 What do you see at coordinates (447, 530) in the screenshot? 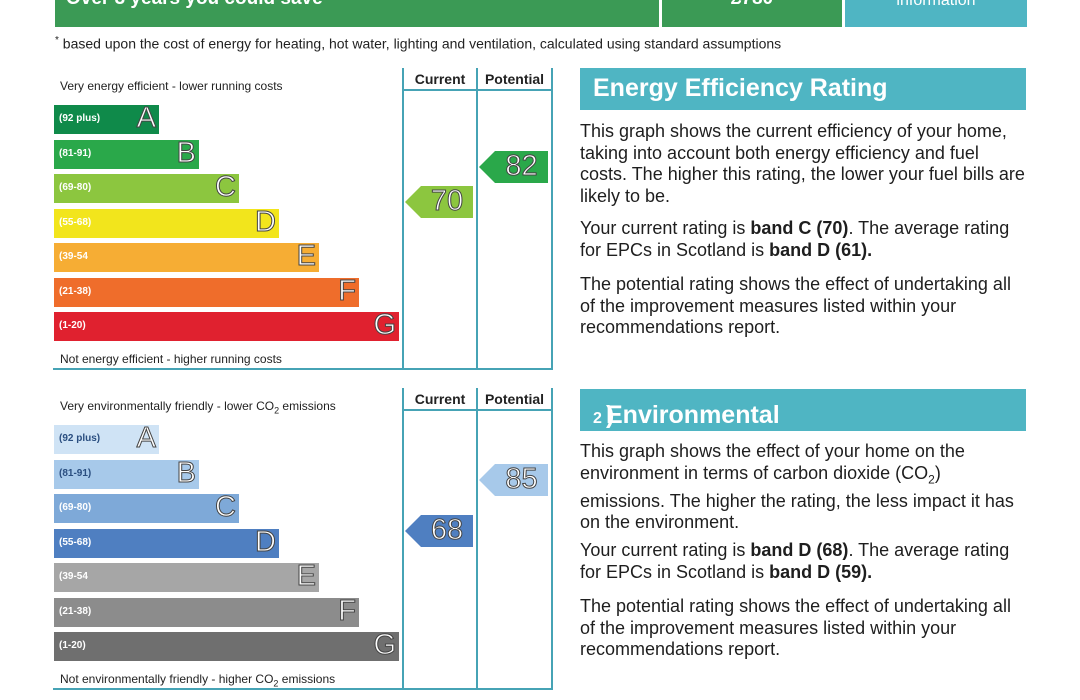
I see `current-rating-value: 68` at bounding box center [447, 530].